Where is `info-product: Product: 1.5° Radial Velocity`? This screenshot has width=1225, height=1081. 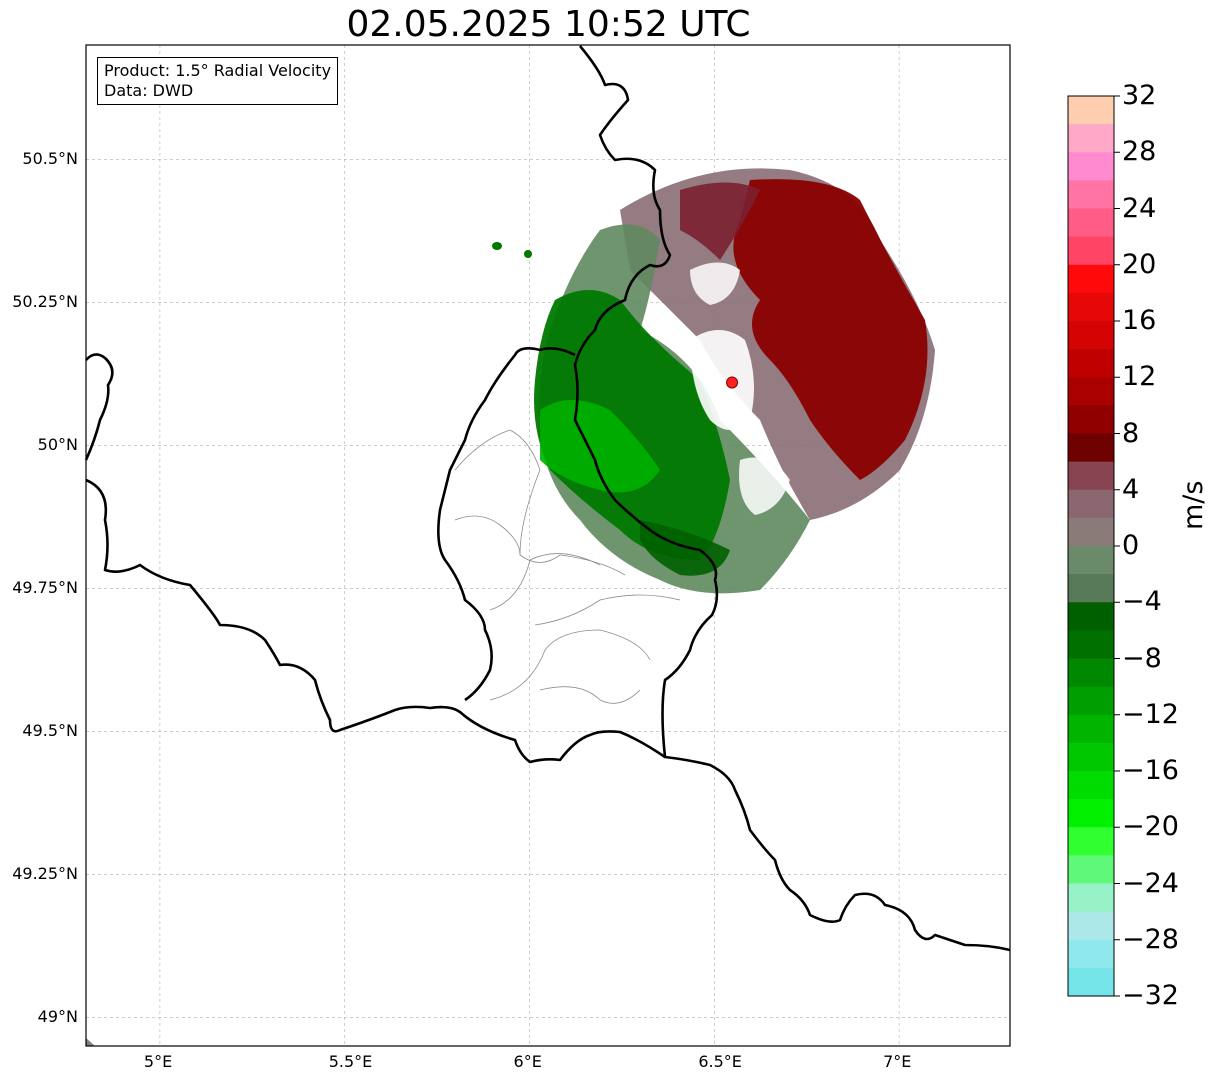
info-product: Product: 1.5° Radial Velocity is located at coordinates (218, 70).